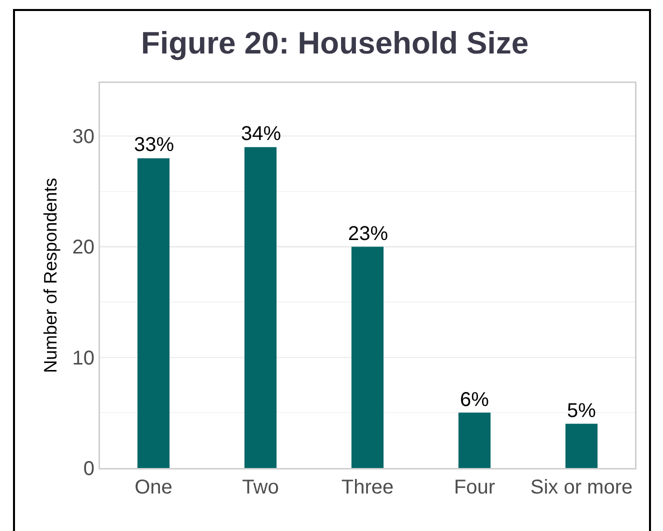 Image resolution: width=663 pixels, height=531 pixels. What do you see at coordinates (335, 42) in the screenshot?
I see `chart-title: Figure 20: Household Size` at bounding box center [335, 42].